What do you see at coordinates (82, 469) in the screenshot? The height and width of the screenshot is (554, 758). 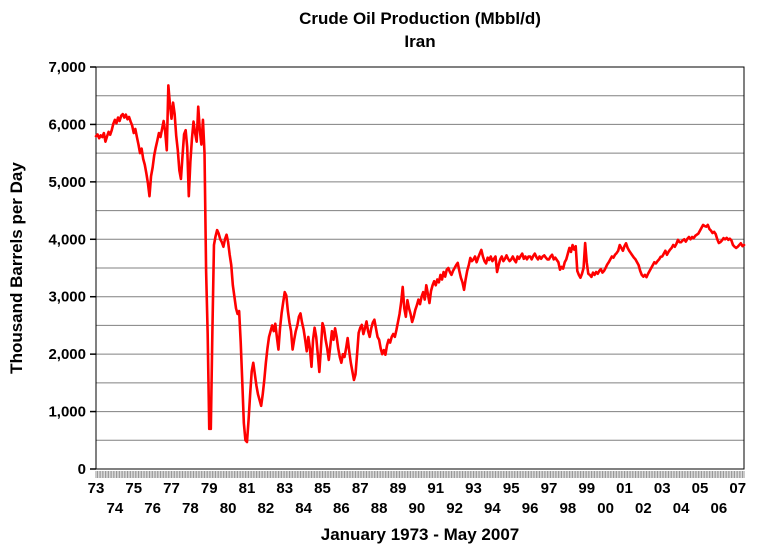 I see `y-tick-label: 0` at bounding box center [82, 469].